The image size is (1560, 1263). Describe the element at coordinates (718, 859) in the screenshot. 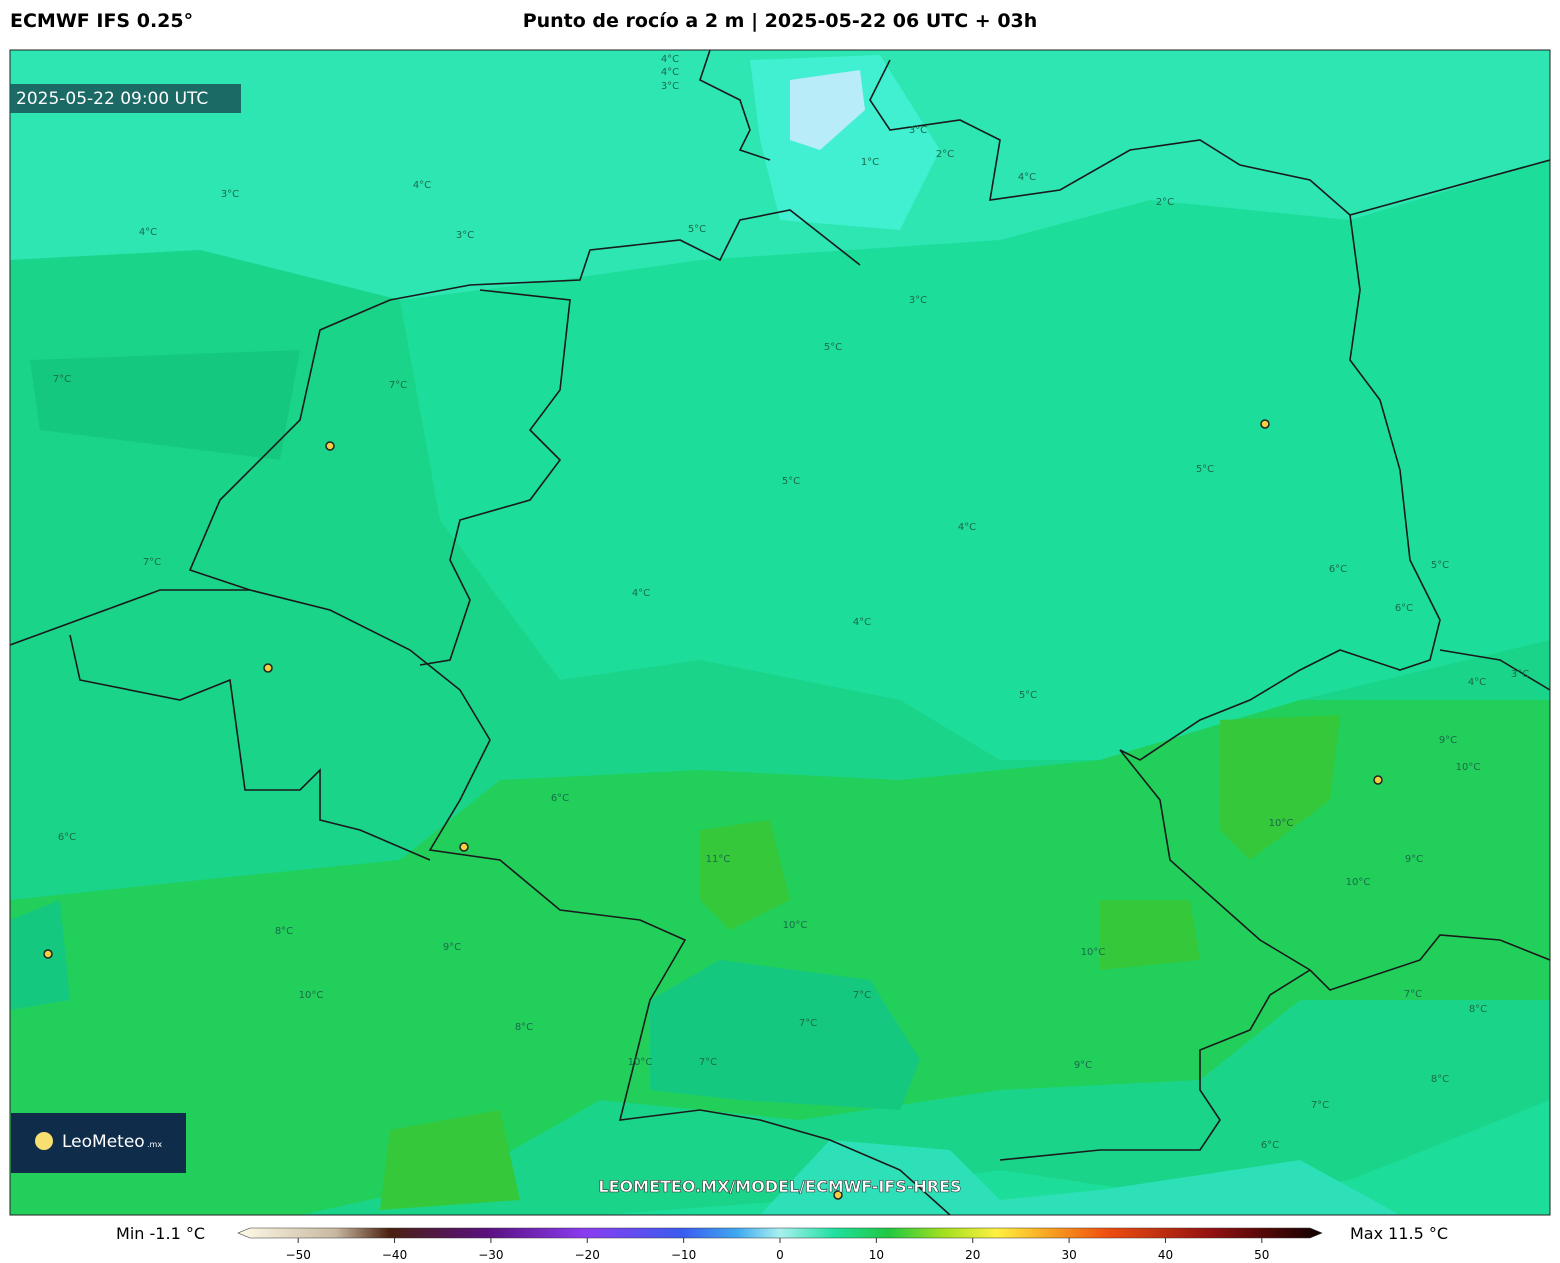

I see `contour-label: 11°C` at that location.